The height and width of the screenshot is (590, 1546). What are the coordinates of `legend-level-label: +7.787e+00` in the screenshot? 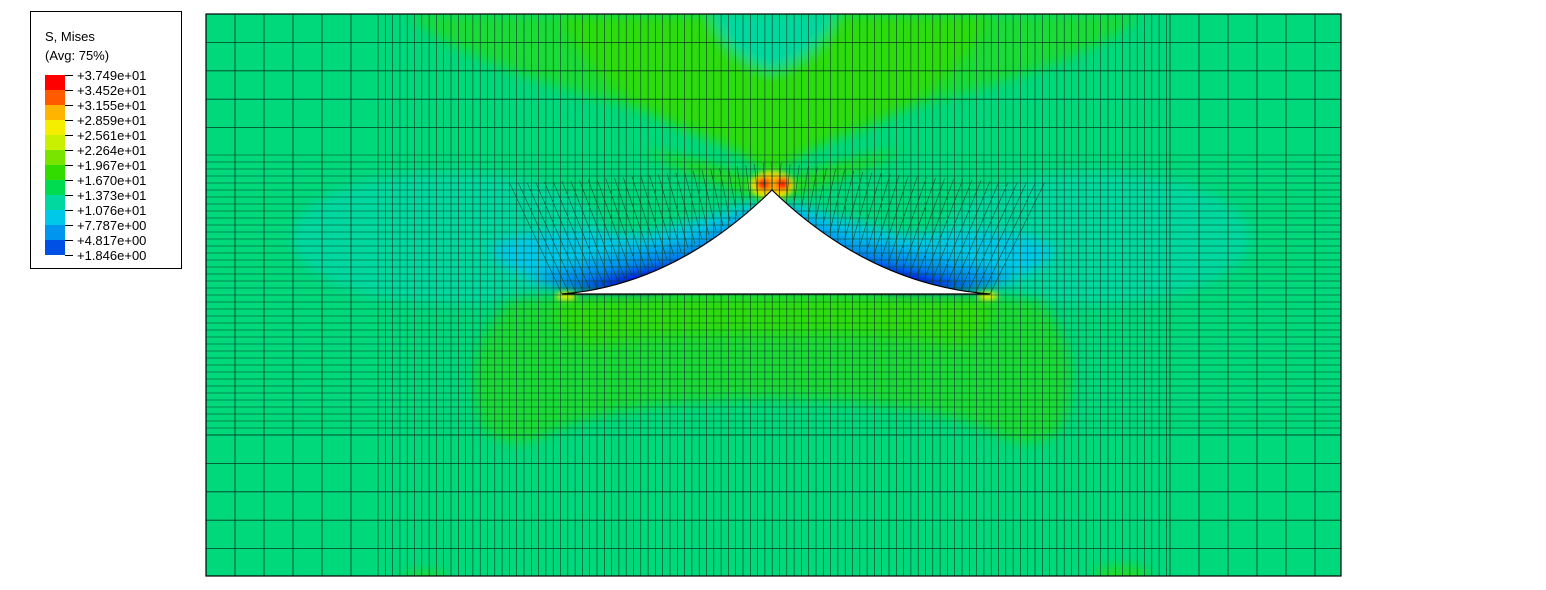 It's located at (112, 225).